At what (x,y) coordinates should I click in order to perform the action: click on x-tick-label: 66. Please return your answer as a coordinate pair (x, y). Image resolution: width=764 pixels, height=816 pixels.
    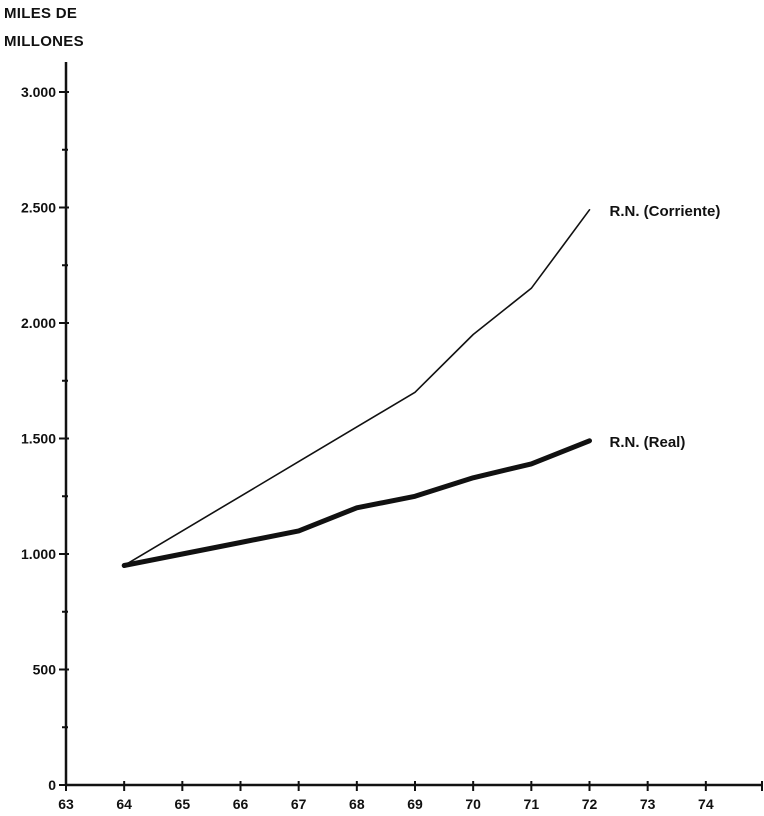
    Looking at the image, I should click on (241, 804).